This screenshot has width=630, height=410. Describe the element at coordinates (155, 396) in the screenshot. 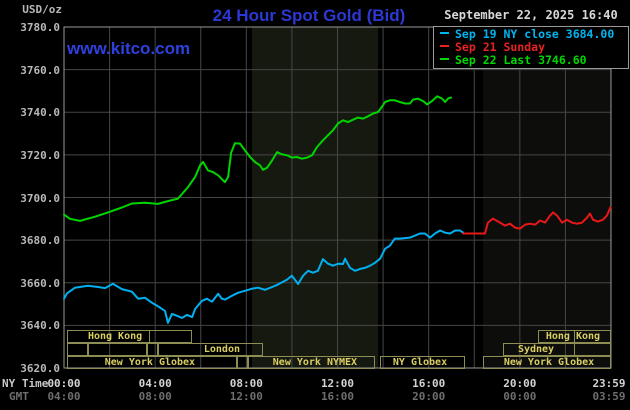

I see `gmt-tick-label: 08:00` at that location.